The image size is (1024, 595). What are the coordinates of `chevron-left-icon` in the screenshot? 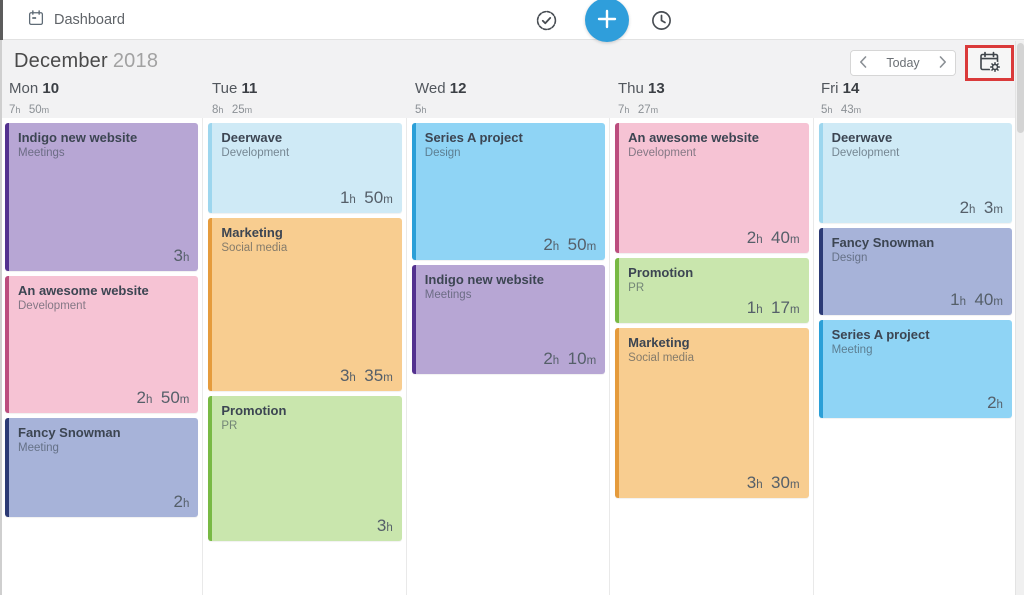 It's located at (863, 63).